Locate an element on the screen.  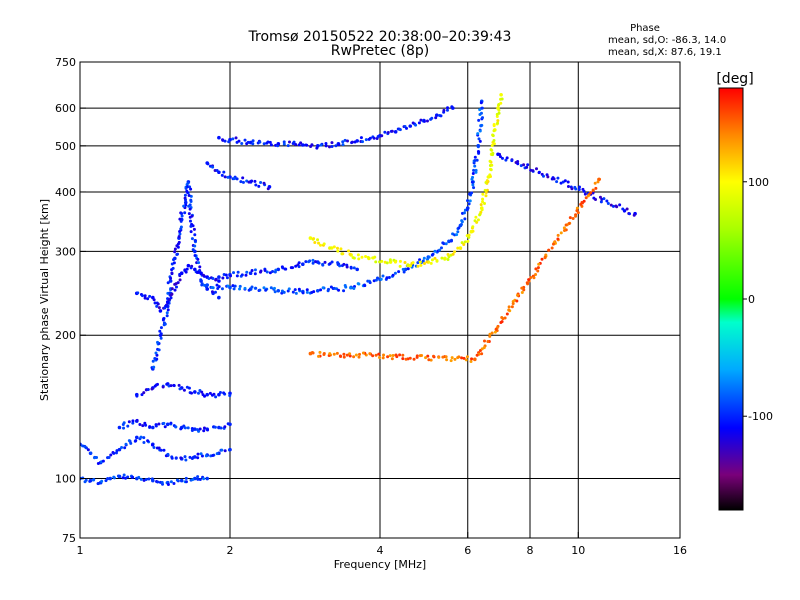
series is located at coordinates (174, 425).